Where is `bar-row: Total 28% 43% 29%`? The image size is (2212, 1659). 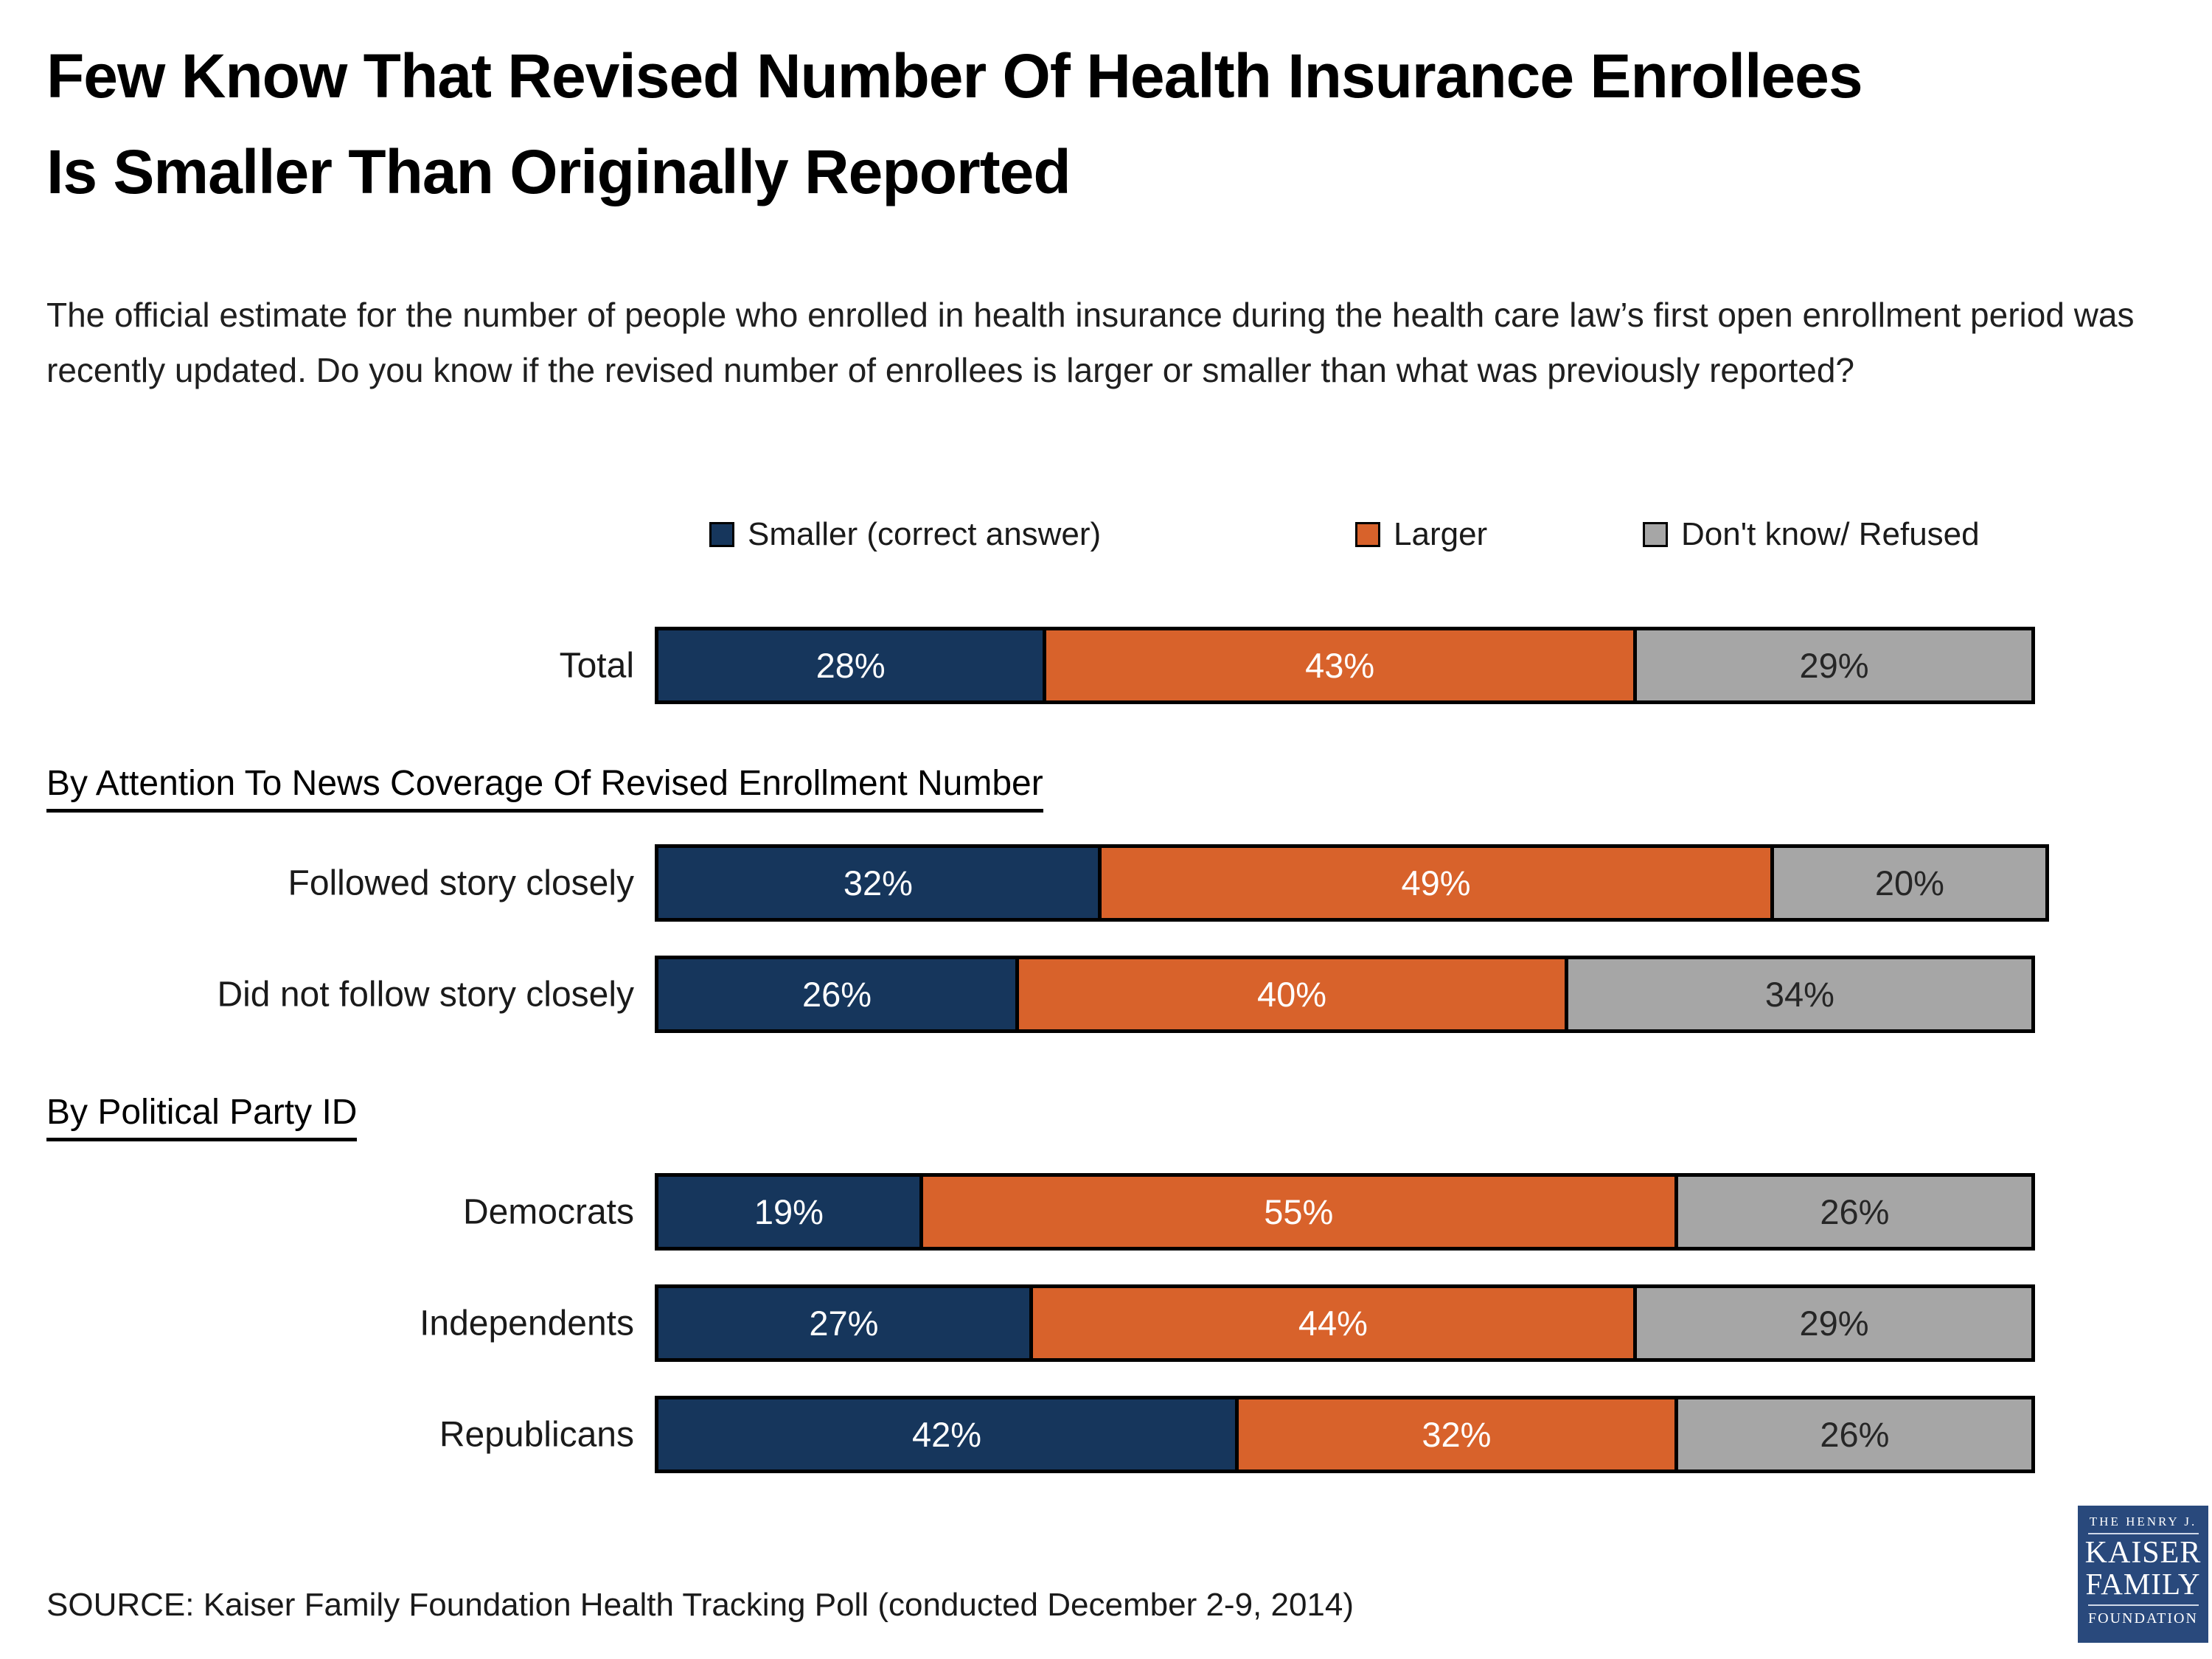 bar-row: Total 28% 43% 29% is located at coordinates (1106, 665).